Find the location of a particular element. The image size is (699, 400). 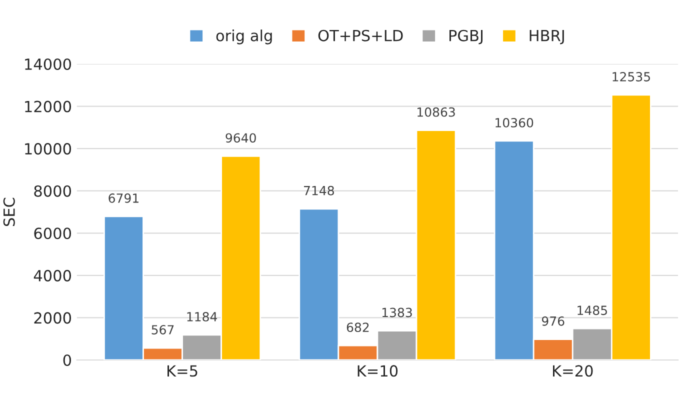

data-label: 1184 is located at coordinates (202, 317).